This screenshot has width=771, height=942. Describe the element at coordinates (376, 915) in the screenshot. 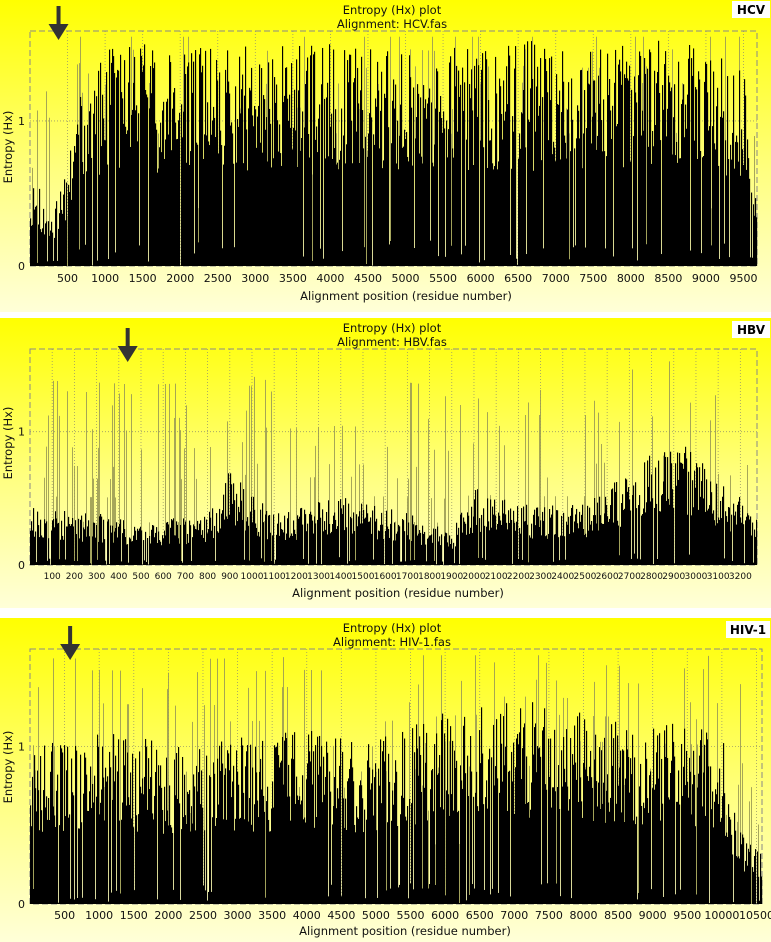

I see `x-tick-label: 5000` at that location.